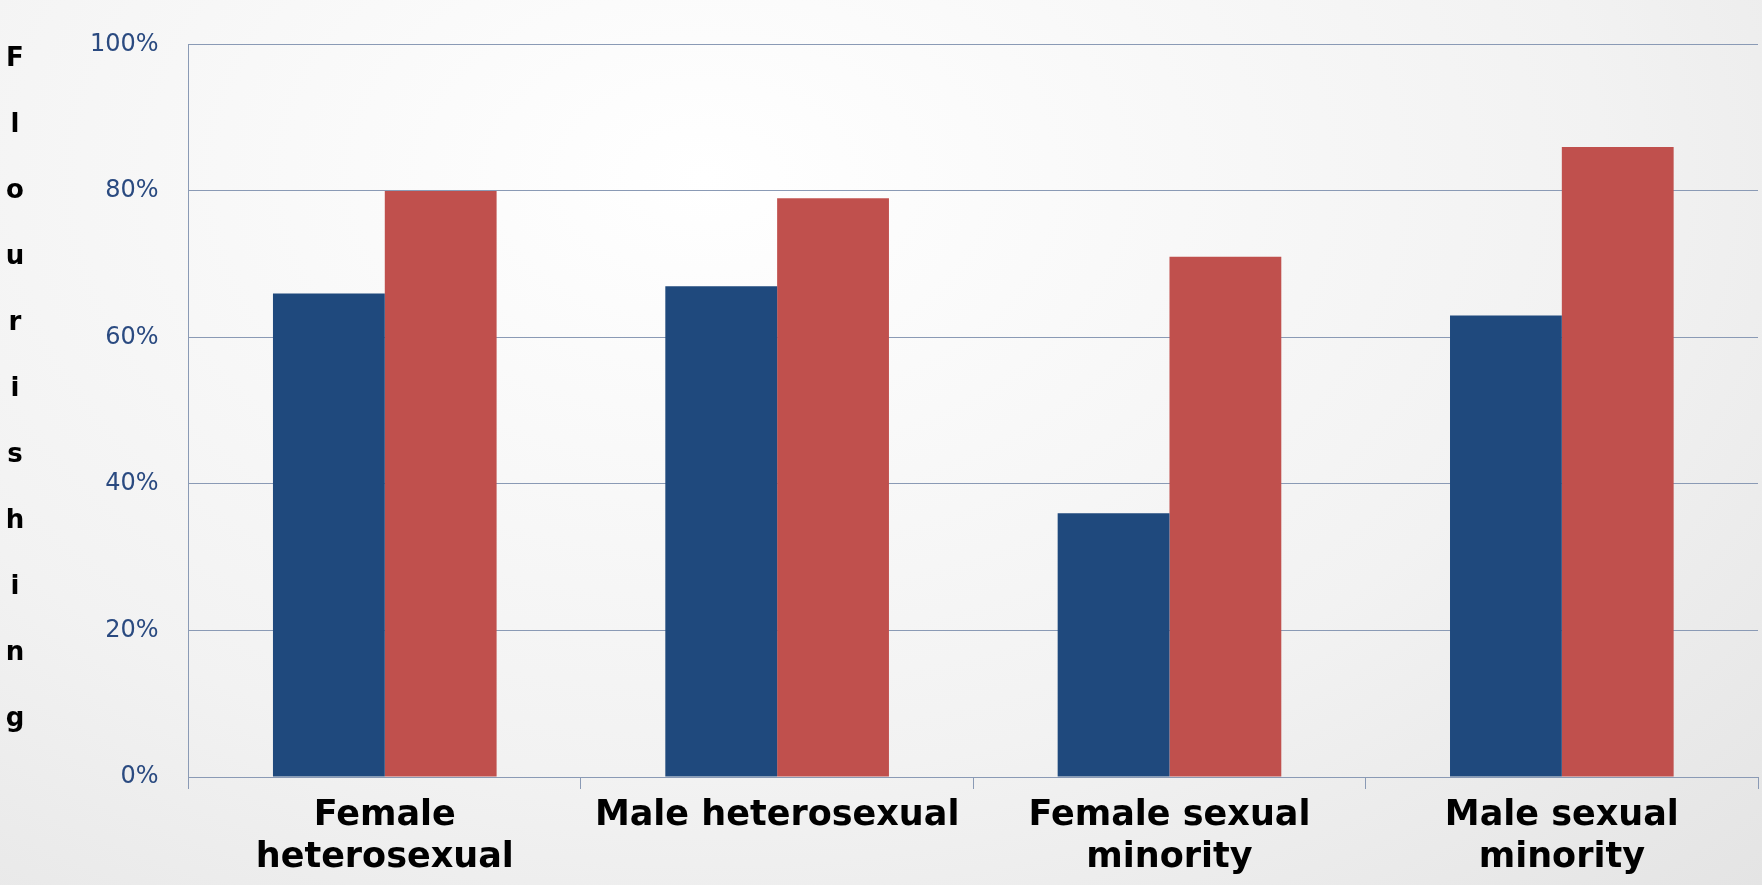 The width and height of the screenshot is (1762, 885). I want to click on y-tick-label: 0%, so click(139, 775).